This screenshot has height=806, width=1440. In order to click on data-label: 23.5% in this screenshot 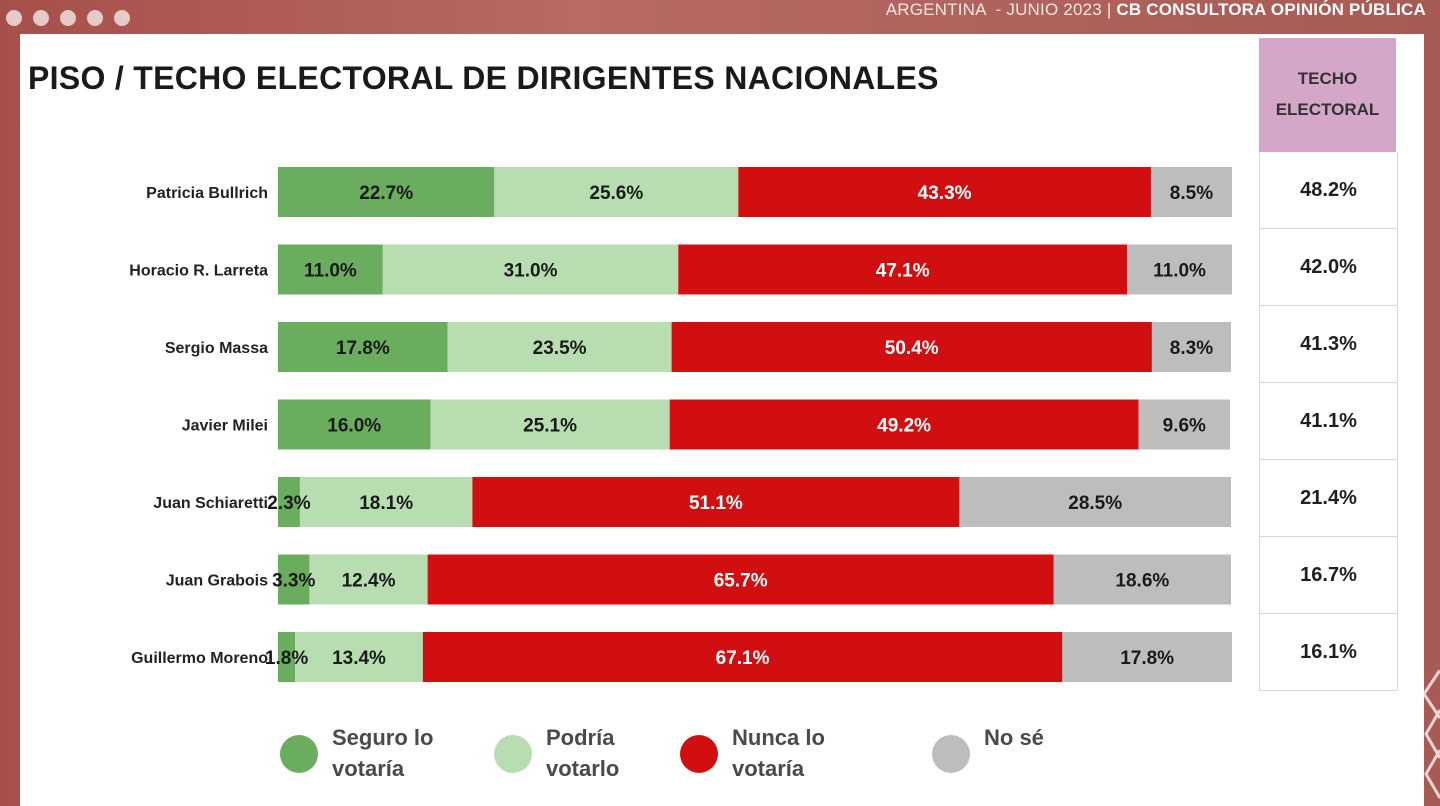, I will do `click(560, 348)`.